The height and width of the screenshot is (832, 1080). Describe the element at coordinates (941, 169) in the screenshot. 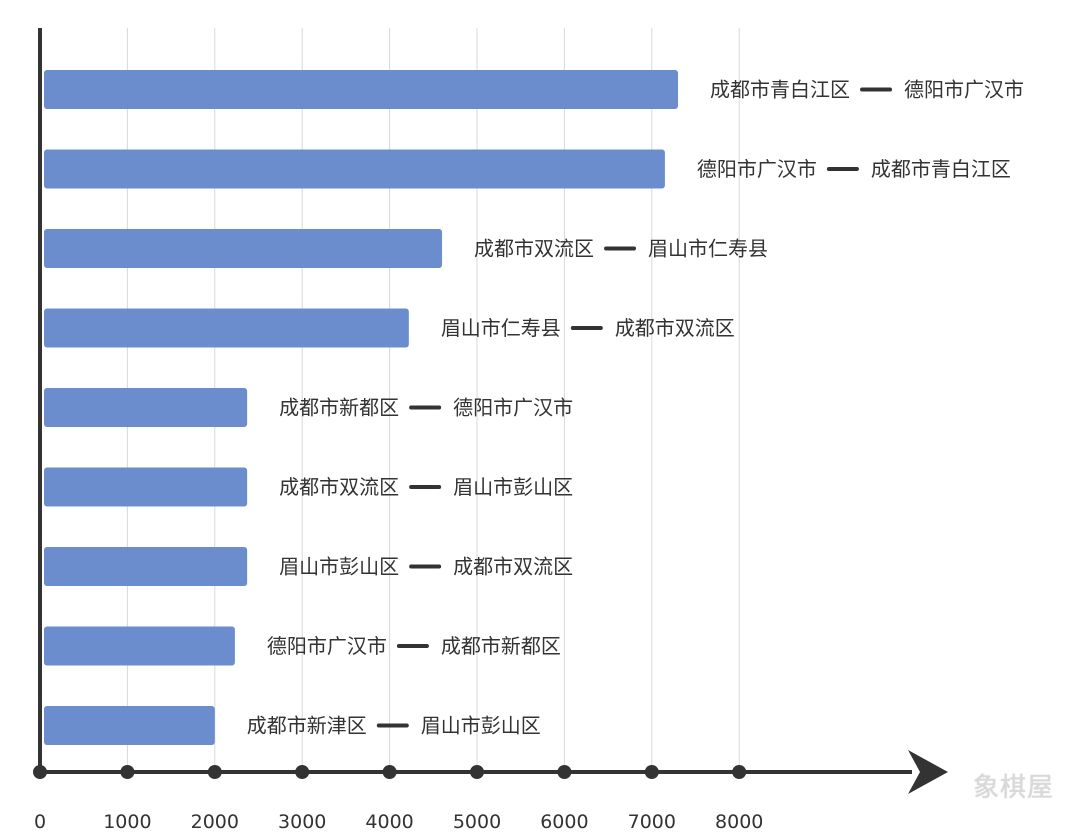

I see `route-to-label: 成都市青白江区` at that location.